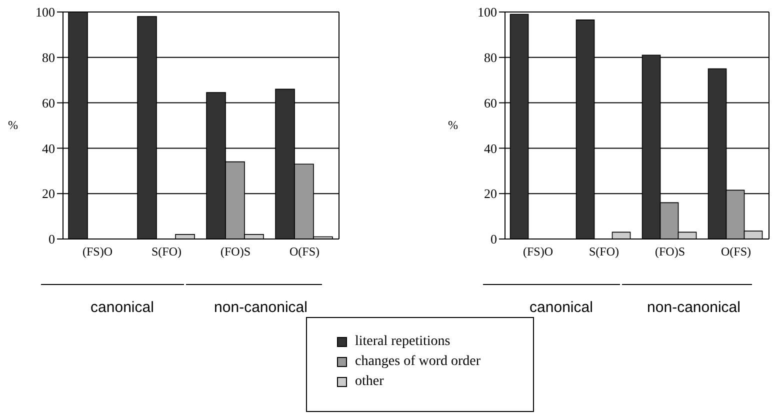 The height and width of the screenshot is (416, 780). I want to click on legend-label: other, so click(369, 382).